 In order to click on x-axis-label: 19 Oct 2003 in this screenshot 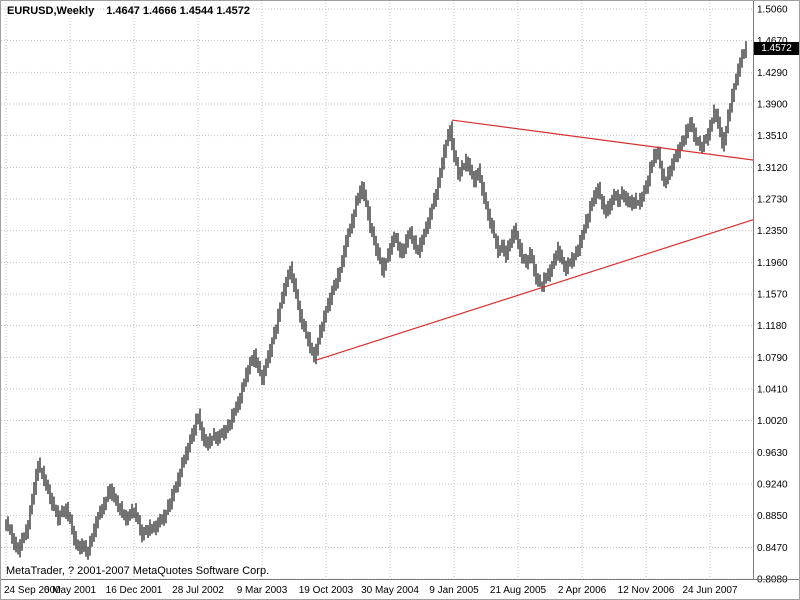, I will do `click(326, 590)`.